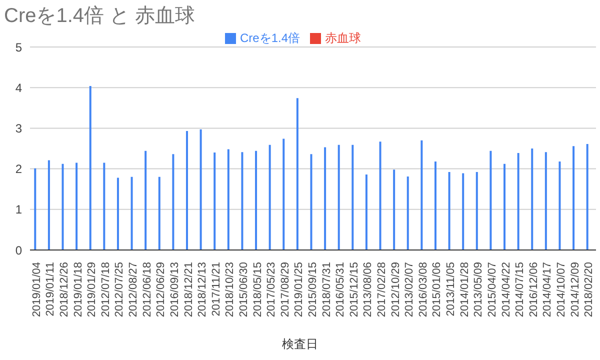  I want to click on x-tick-label: 2018/10/23, so click(230, 290).